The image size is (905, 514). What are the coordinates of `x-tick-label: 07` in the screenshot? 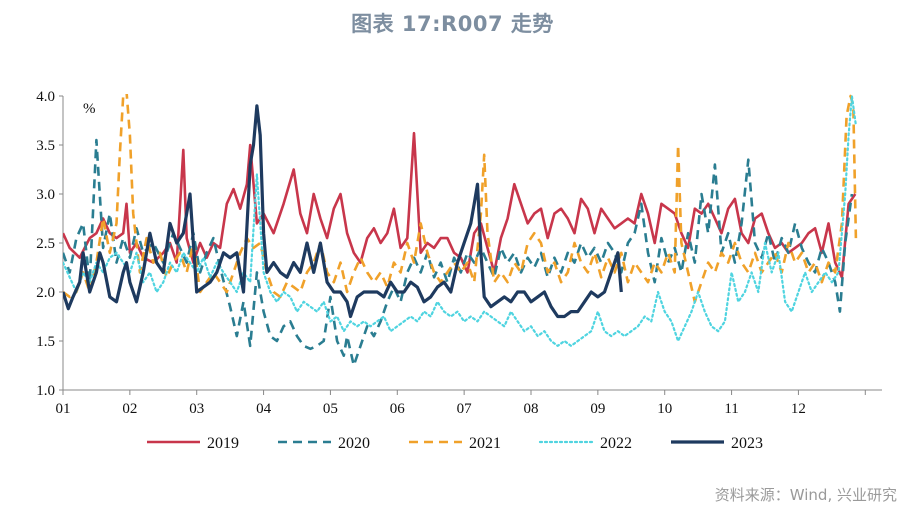 It's located at (465, 409).